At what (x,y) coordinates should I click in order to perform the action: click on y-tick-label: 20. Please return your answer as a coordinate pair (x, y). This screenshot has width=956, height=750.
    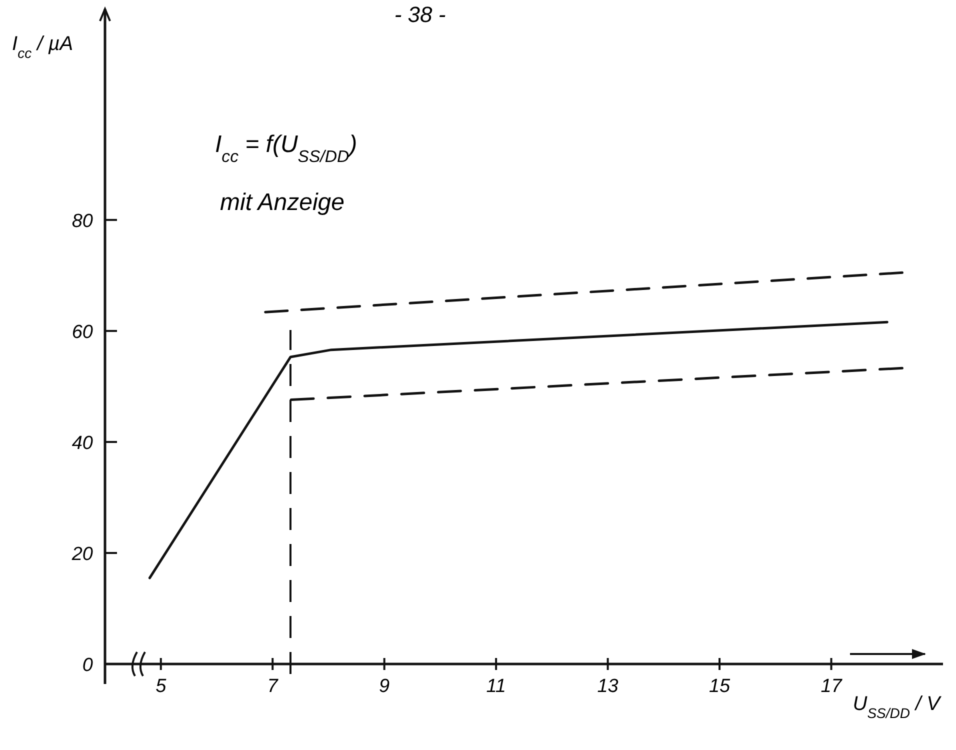
    Looking at the image, I should click on (82, 554).